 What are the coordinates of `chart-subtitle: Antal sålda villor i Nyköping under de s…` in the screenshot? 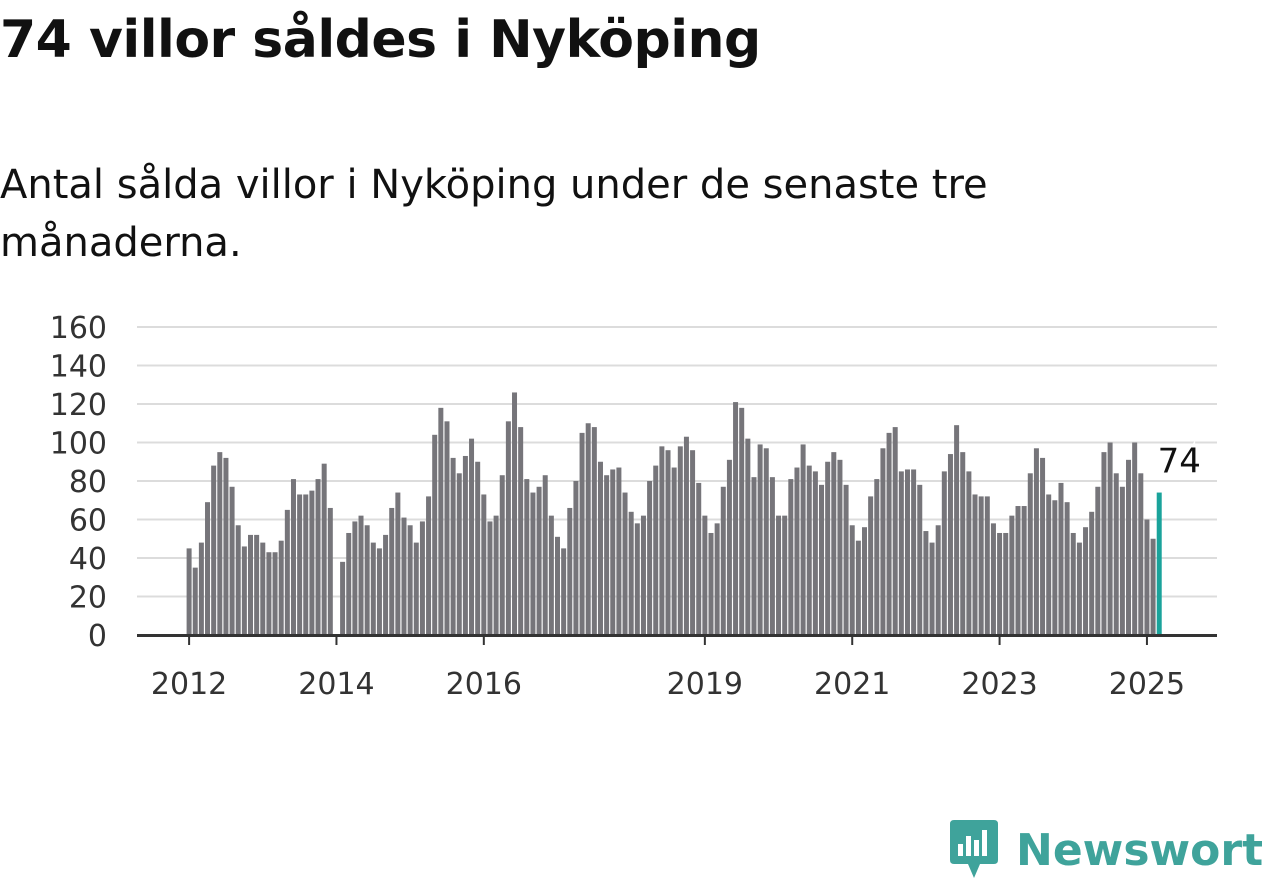 It's located at (494, 214).